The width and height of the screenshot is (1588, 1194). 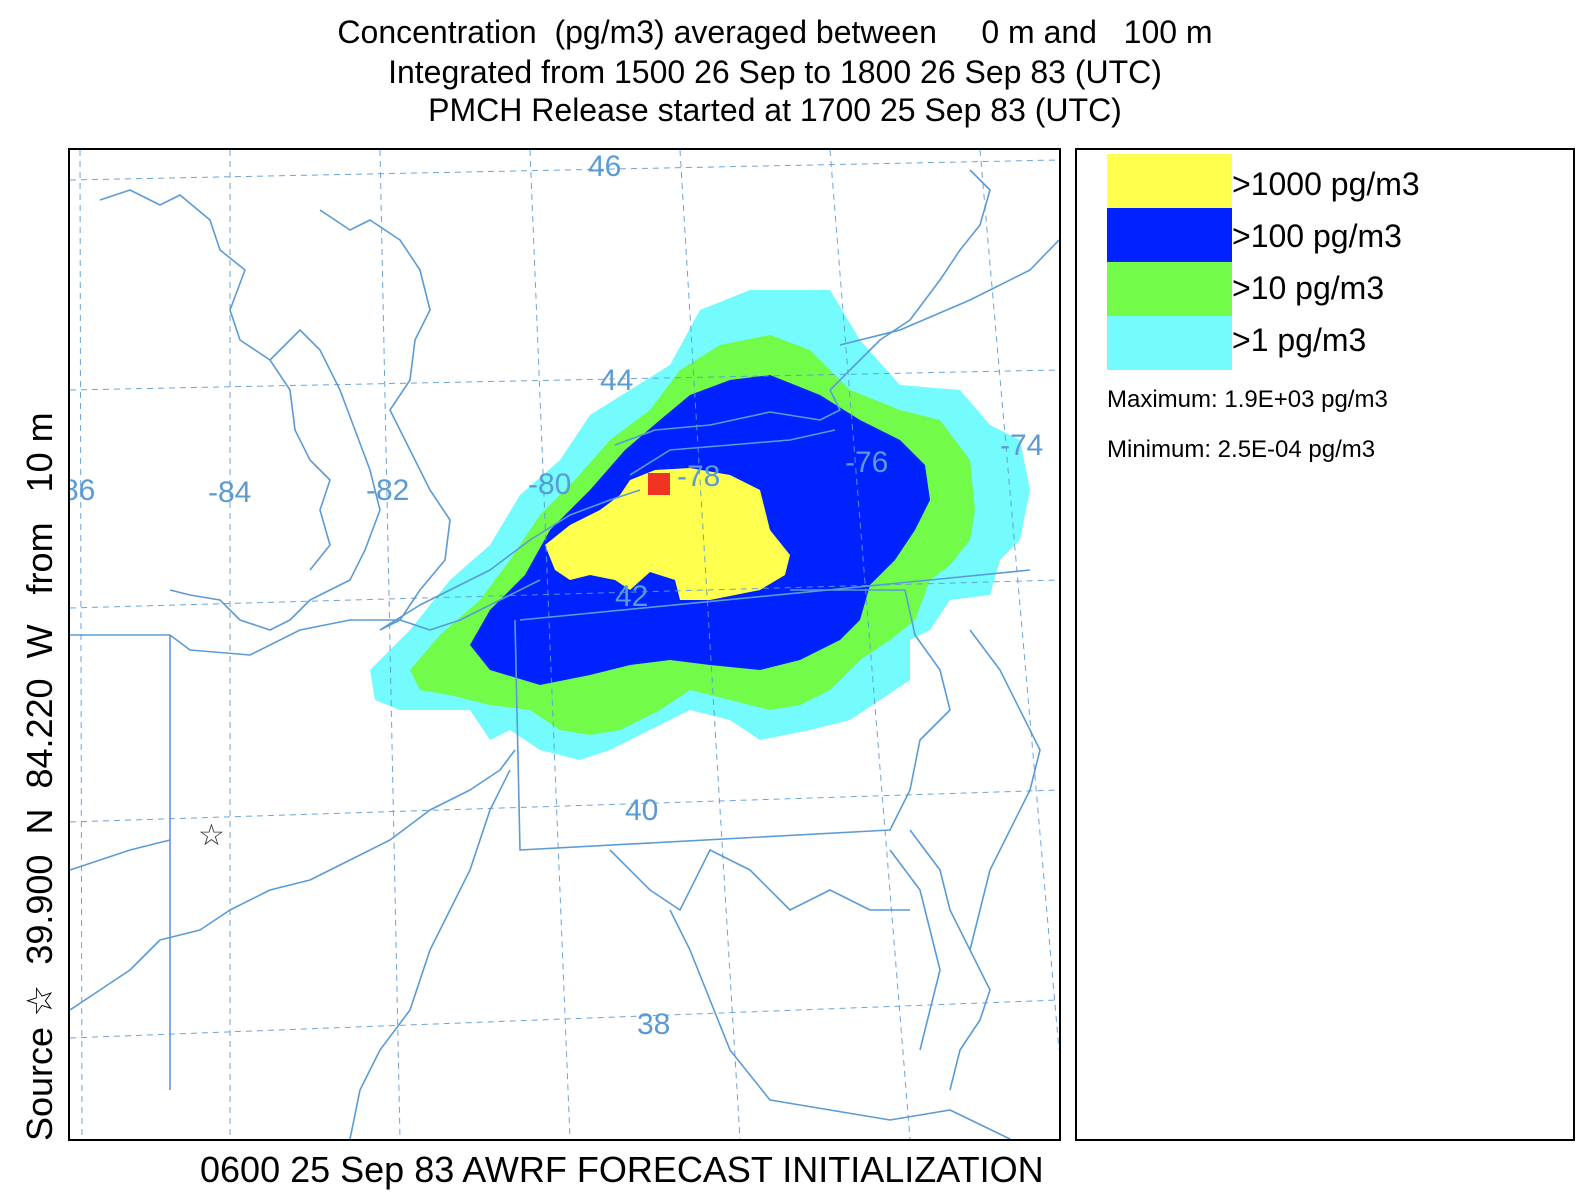 What do you see at coordinates (631, 596) in the screenshot?
I see `lat-label-42: 42` at bounding box center [631, 596].